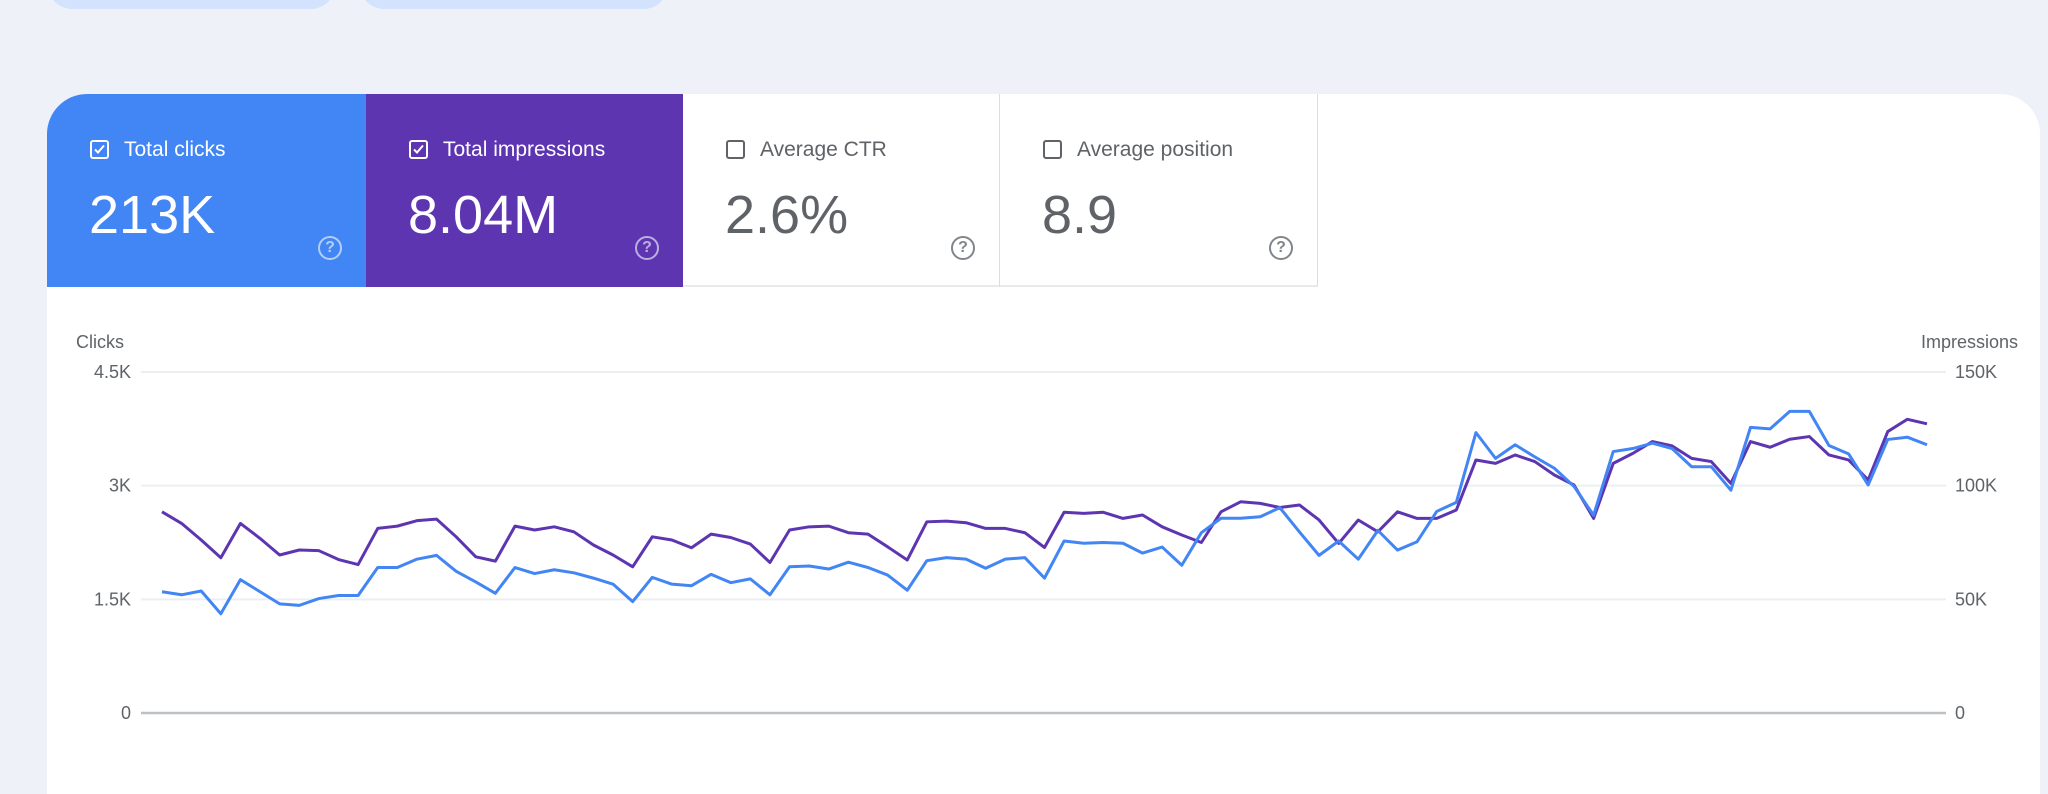 The width and height of the screenshot is (2048, 794). I want to click on right-tick-label: 0, so click(1960, 713).